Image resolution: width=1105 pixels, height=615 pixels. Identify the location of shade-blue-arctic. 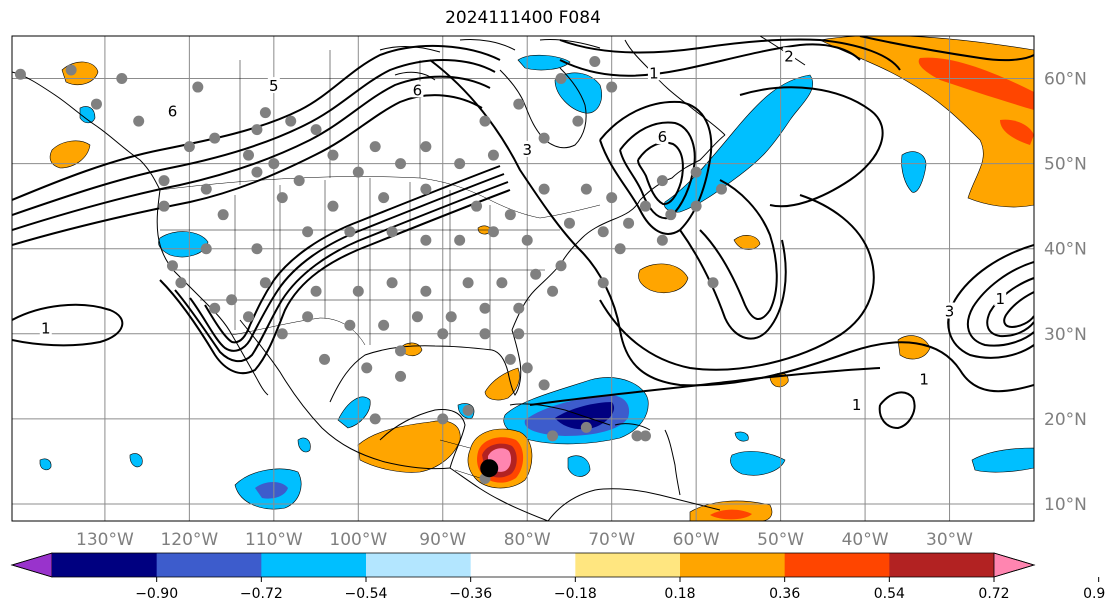
(544, 62).